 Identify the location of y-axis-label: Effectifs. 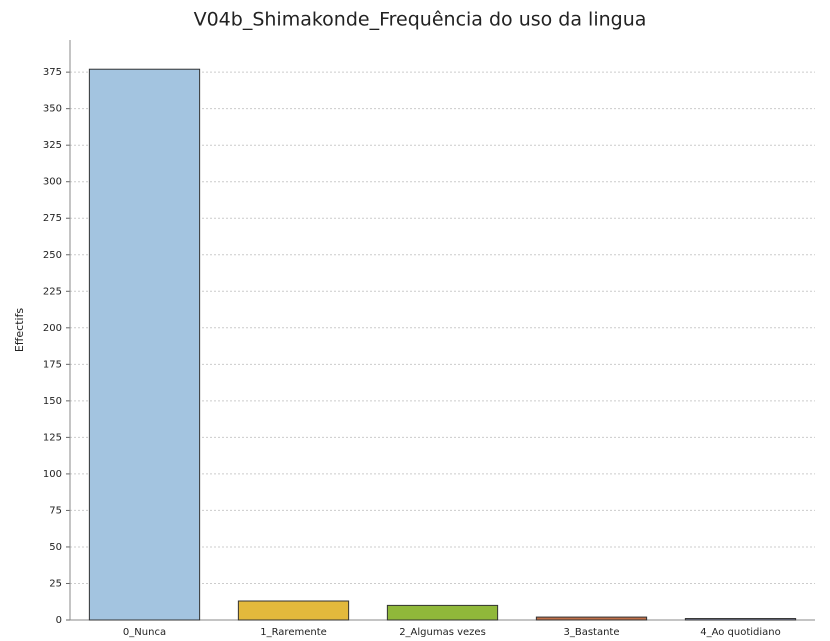
(19, 330).